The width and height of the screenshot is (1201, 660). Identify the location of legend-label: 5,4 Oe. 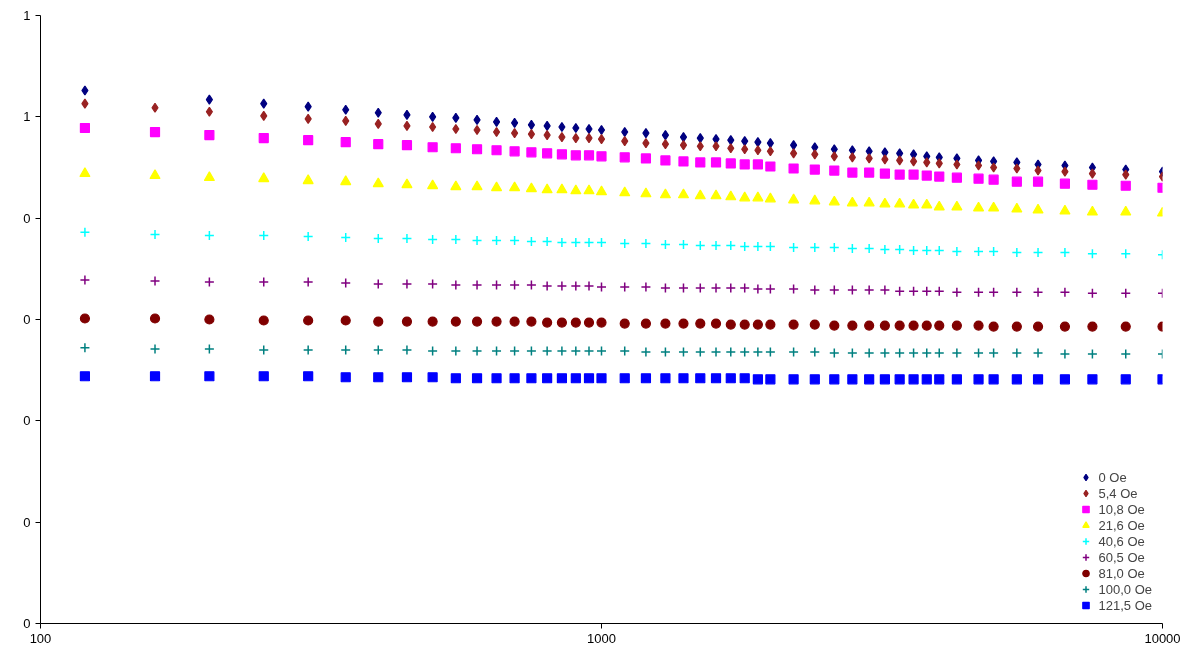
(1118, 493).